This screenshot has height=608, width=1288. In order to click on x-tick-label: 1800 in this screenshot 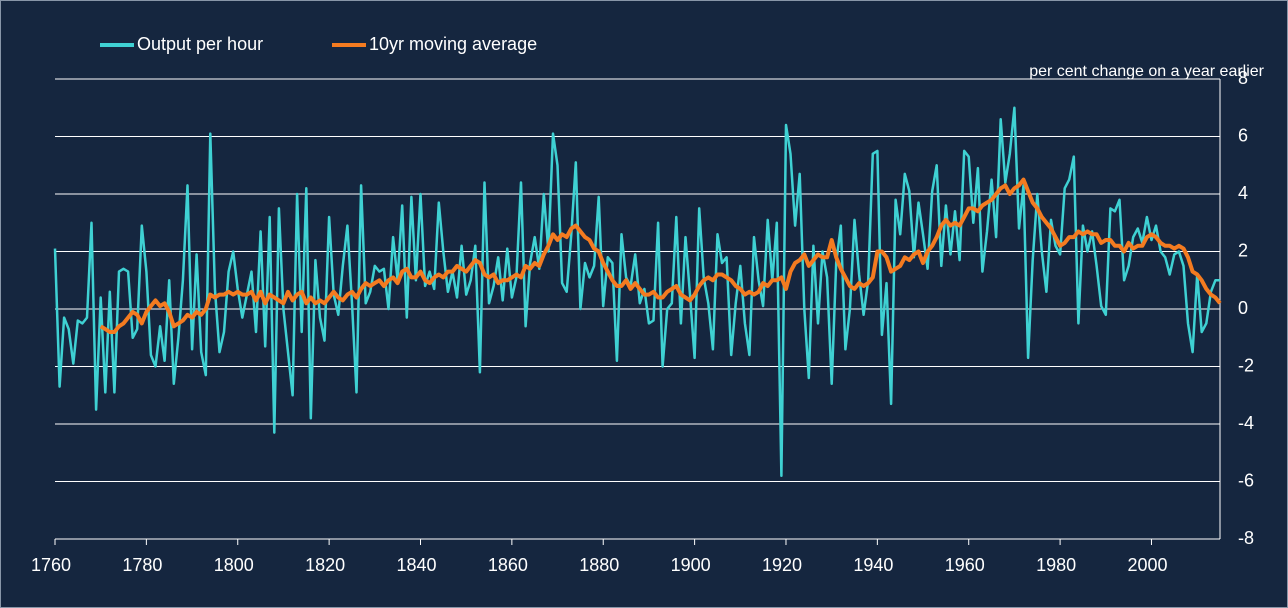, I will do `click(234, 565)`.